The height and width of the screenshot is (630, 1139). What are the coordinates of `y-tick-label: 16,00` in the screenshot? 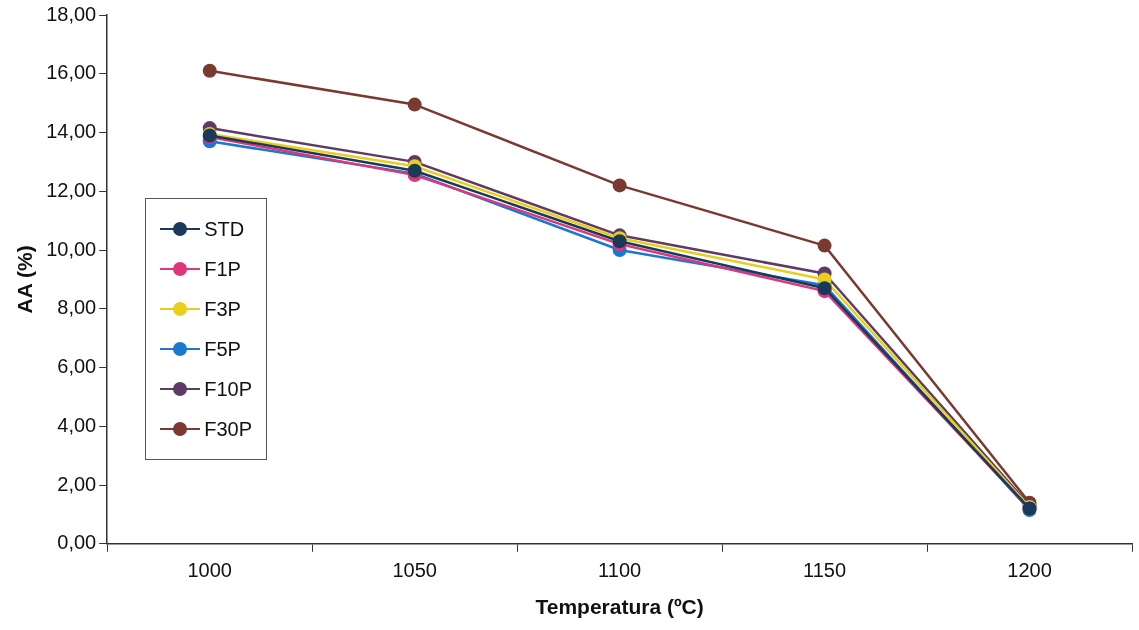 It's located at (71, 72).